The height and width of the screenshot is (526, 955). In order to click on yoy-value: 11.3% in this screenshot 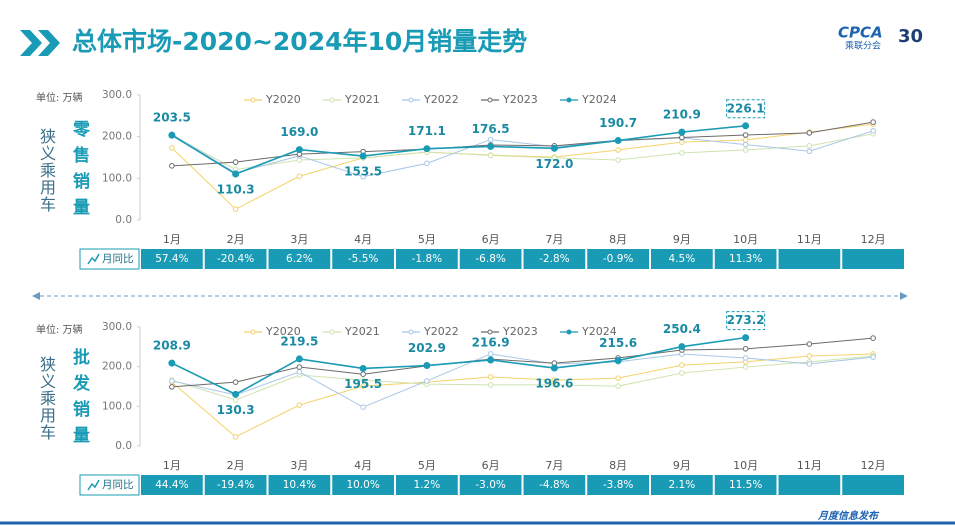, I will do `click(745, 259)`.